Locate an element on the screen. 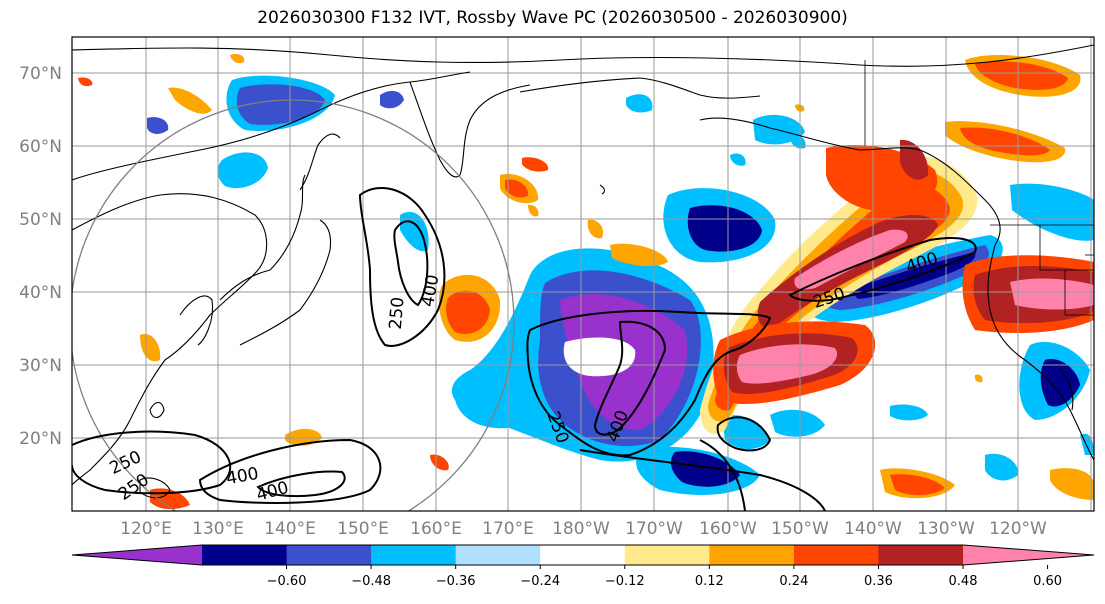 This screenshot has width=1105, height=604. colorbar-tick-label: 0.60 is located at coordinates (1047, 581).